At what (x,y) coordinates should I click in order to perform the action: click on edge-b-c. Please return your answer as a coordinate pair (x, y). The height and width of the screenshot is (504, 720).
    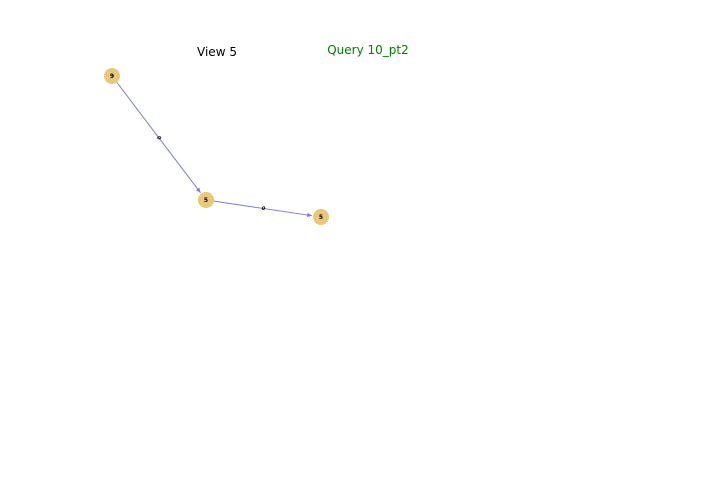
    Looking at the image, I should click on (263, 209).